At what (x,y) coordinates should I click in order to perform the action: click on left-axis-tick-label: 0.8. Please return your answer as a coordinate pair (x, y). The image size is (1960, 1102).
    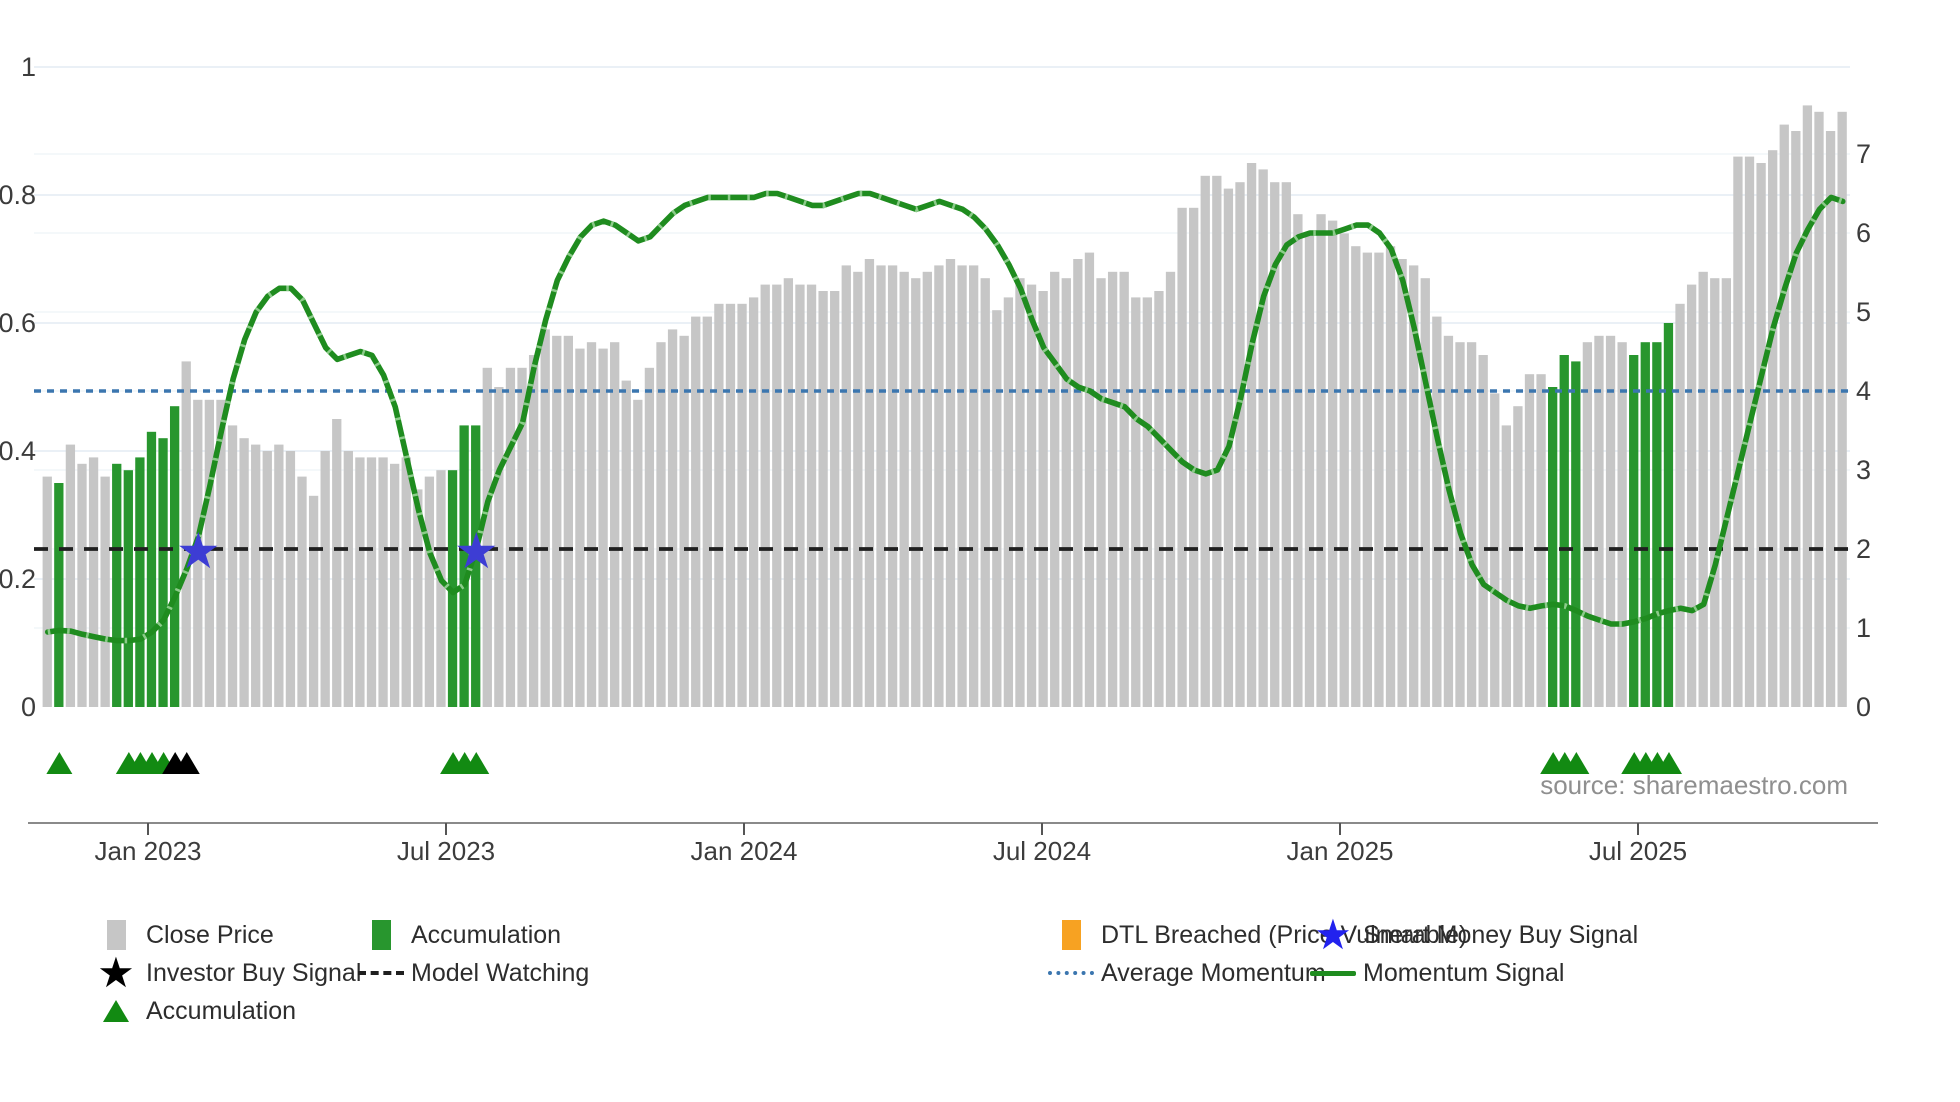
    Looking at the image, I should click on (18, 195).